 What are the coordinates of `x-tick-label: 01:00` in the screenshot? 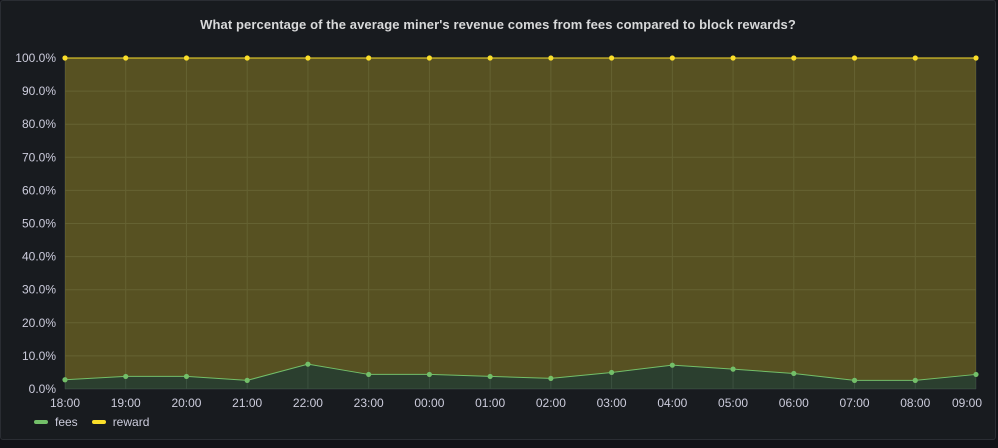 It's located at (490, 403).